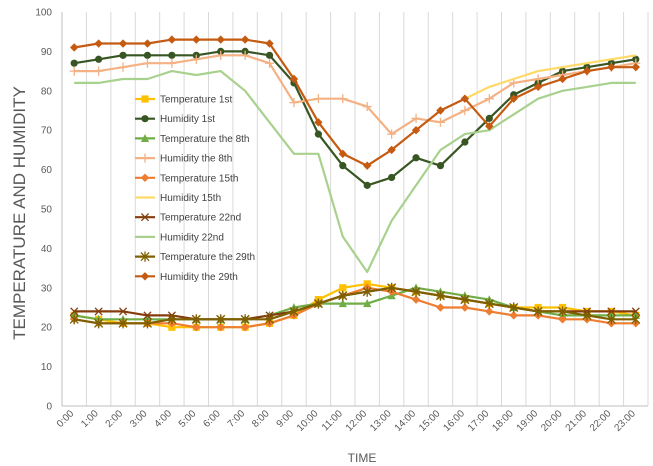 This screenshot has height=466, width=653. What do you see at coordinates (503, 421) in the screenshot?
I see `x-tick-label: 18:00` at bounding box center [503, 421].